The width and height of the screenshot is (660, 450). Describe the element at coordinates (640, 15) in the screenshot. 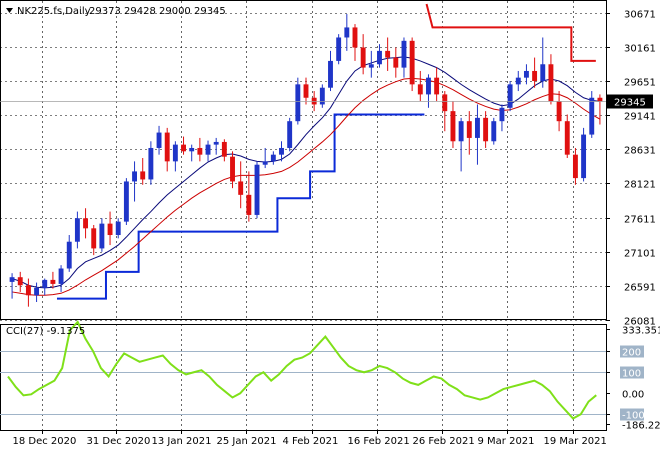

I see `main-y-tick-label: 30671` at that location.